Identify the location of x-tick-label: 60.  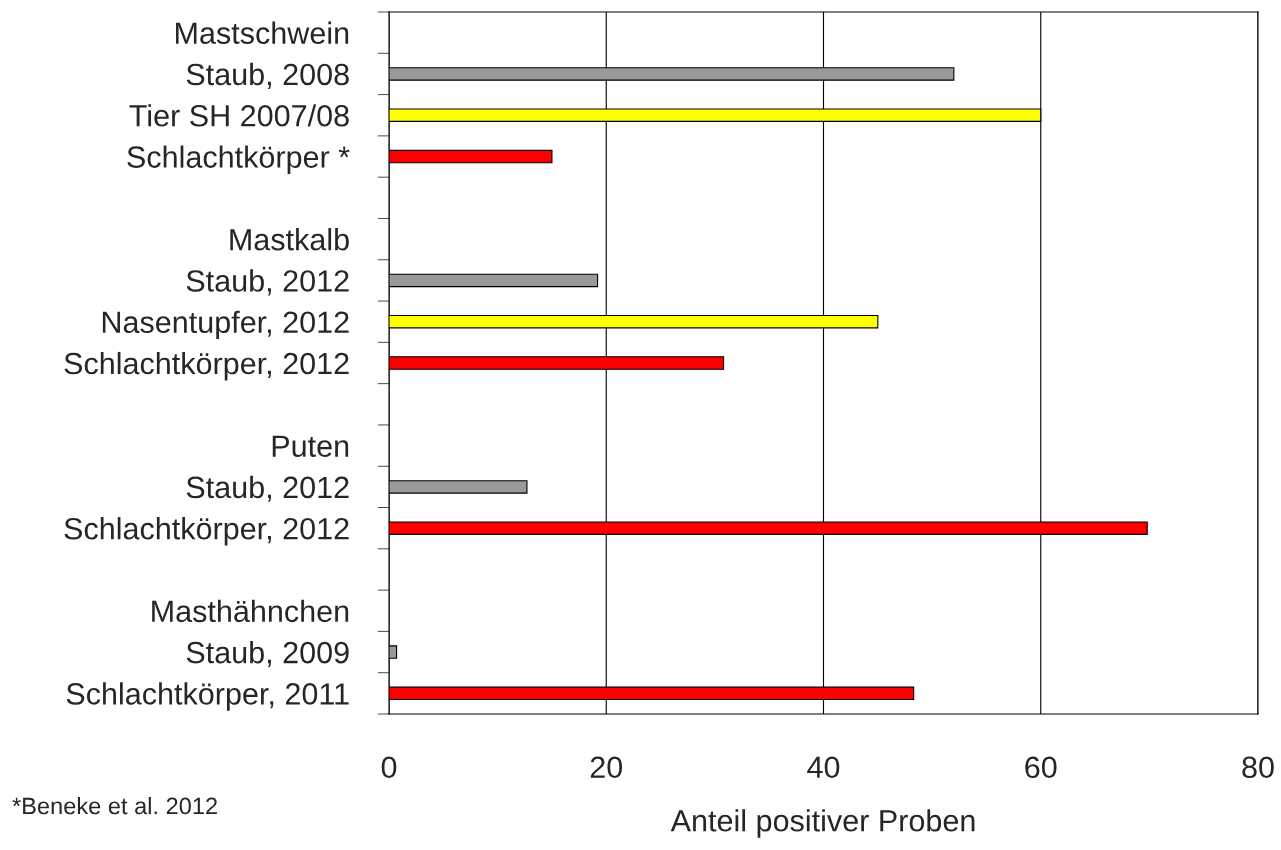
(1041, 767).